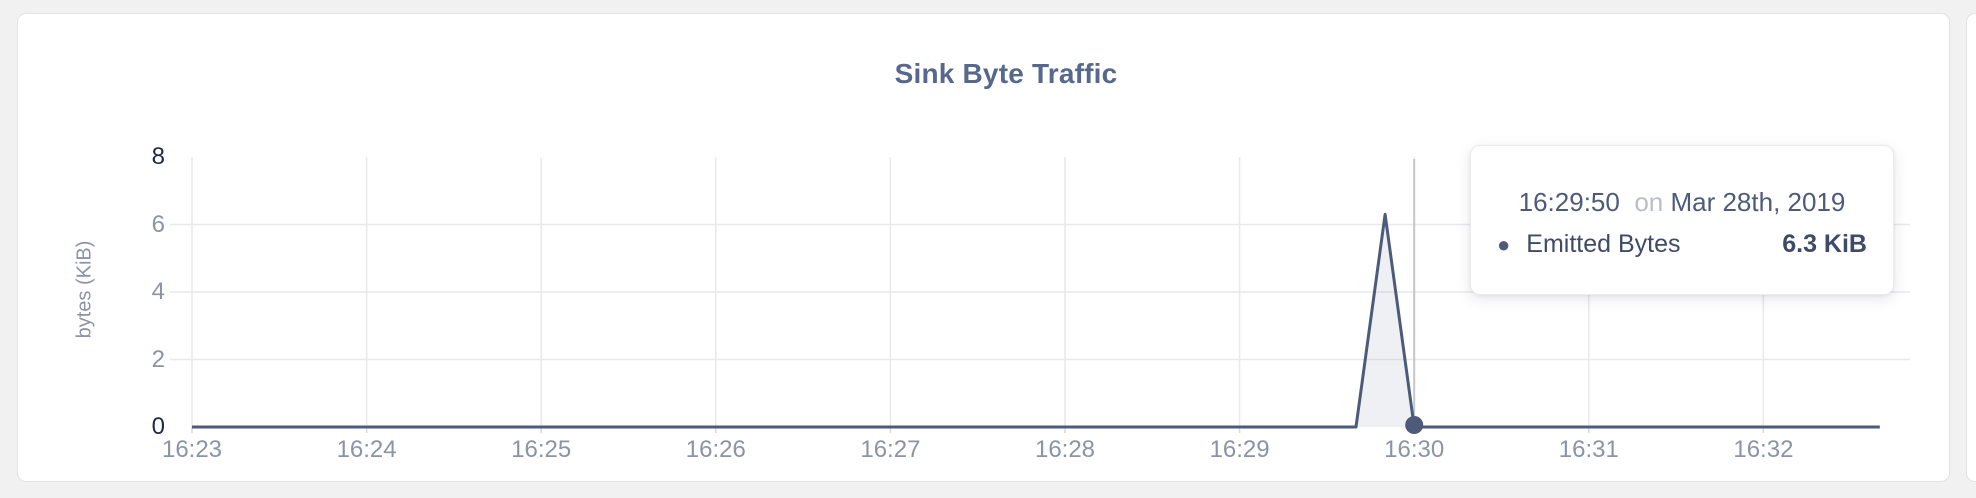 The width and height of the screenshot is (1976, 498). Describe the element at coordinates (1504, 244) in the screenshot. I see `series-marker-icon: ●` at that location.